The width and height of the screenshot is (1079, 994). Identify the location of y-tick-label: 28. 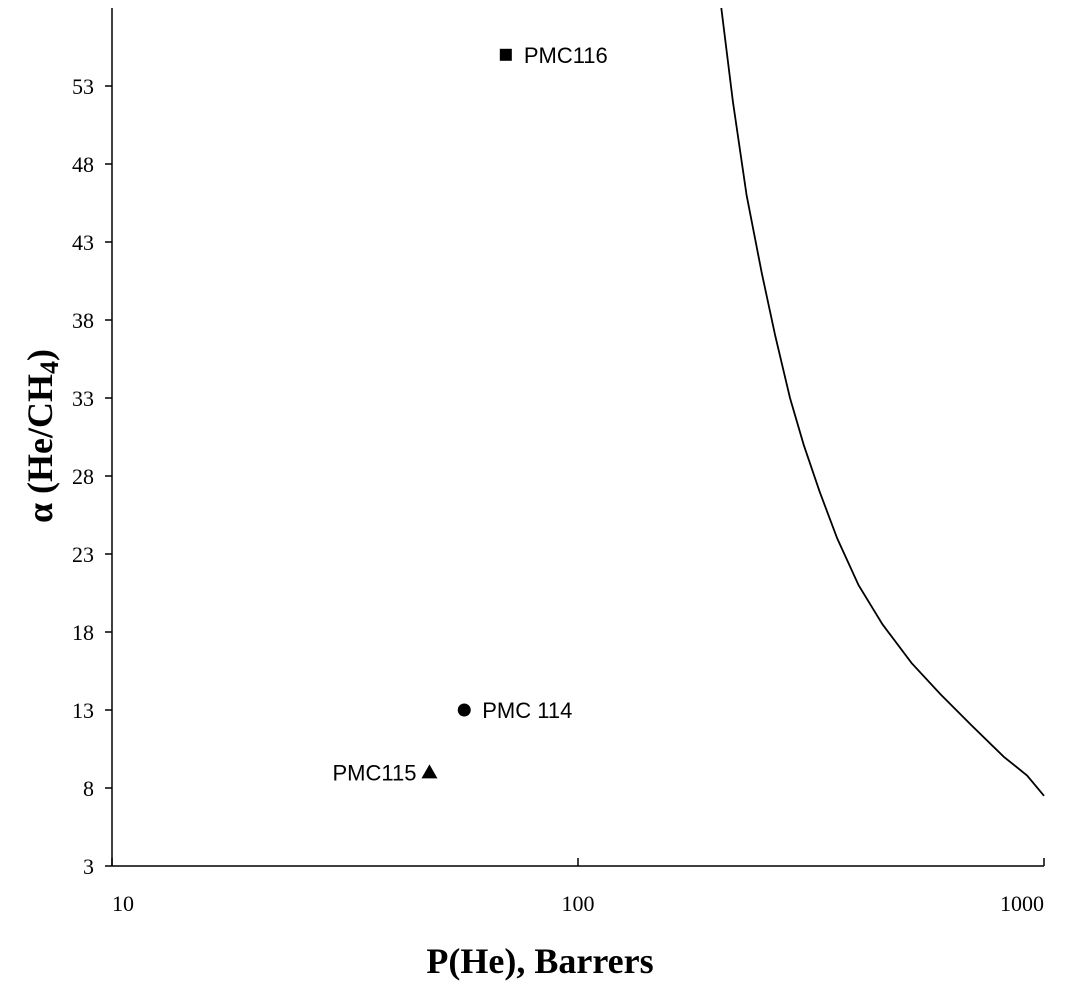
(83, 476).